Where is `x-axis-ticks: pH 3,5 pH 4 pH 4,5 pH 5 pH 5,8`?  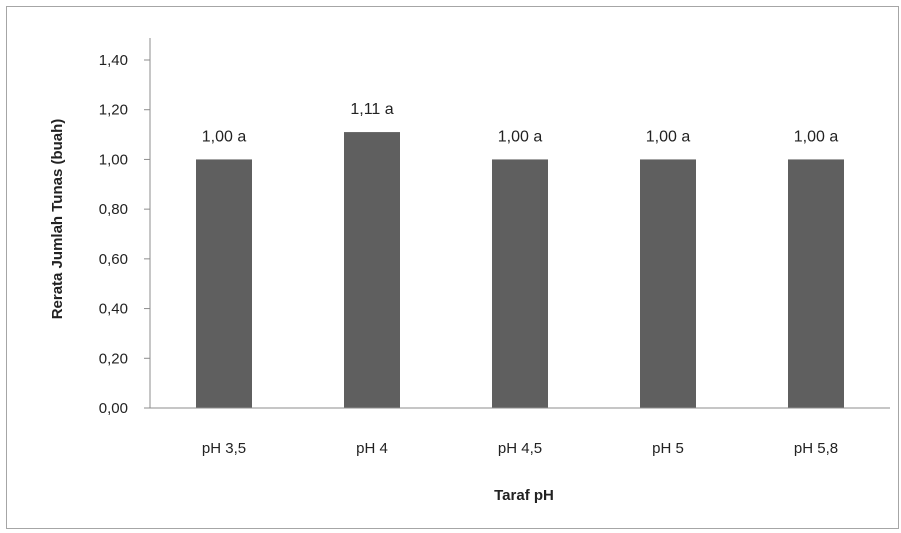 x-axis-ticks: pH 3,5 pH 4 pH 4,5 pH 5 pH 5,8 is located at coordinates (520, 448).